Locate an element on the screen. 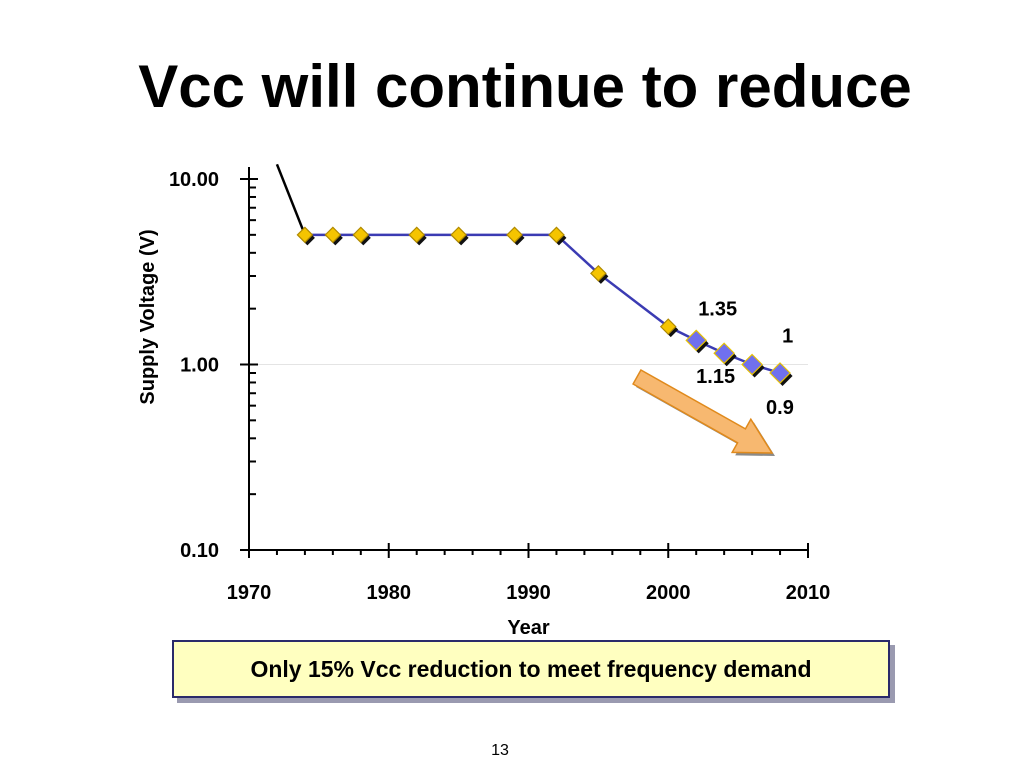 The height and width of the screenshot is (768, 1024). x-tick-label: 1980 is located at coordinates (389, 593).